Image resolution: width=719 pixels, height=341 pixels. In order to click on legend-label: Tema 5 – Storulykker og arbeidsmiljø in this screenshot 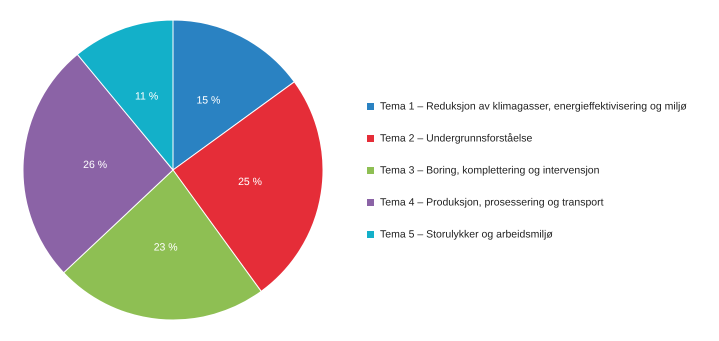, I will do `click(467, 234)`.